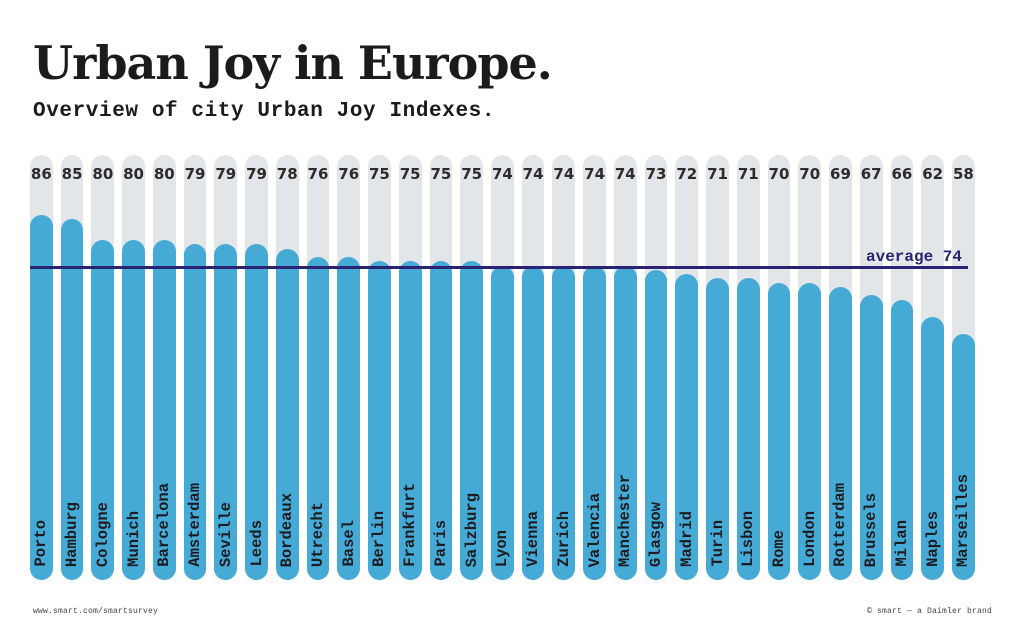 This screenshot has width=1024, height=632. I want to click on bar-column: 79 Amsterdam, so click(195, 367).